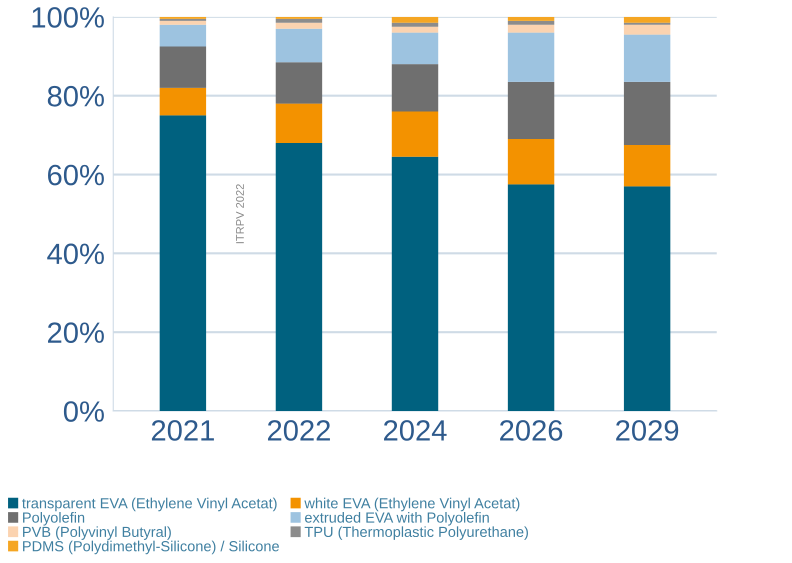 The height and width of the screenshot is (563, 792). I want to click on x-tick-label: 2029, so click(647, 430).